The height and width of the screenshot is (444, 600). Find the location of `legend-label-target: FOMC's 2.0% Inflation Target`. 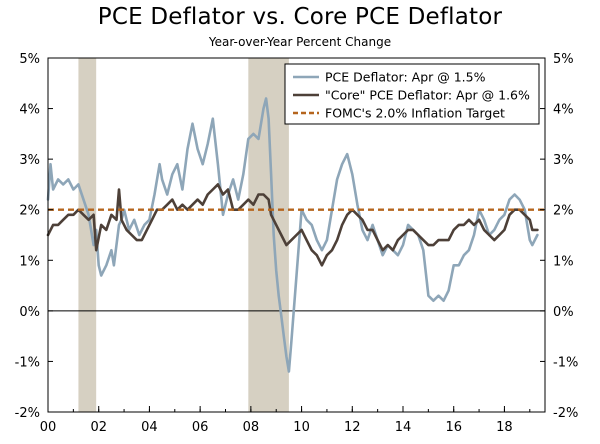

legend-label-target: FOMC's 2.0% Inflation Target is located at coordinates (415, 113).